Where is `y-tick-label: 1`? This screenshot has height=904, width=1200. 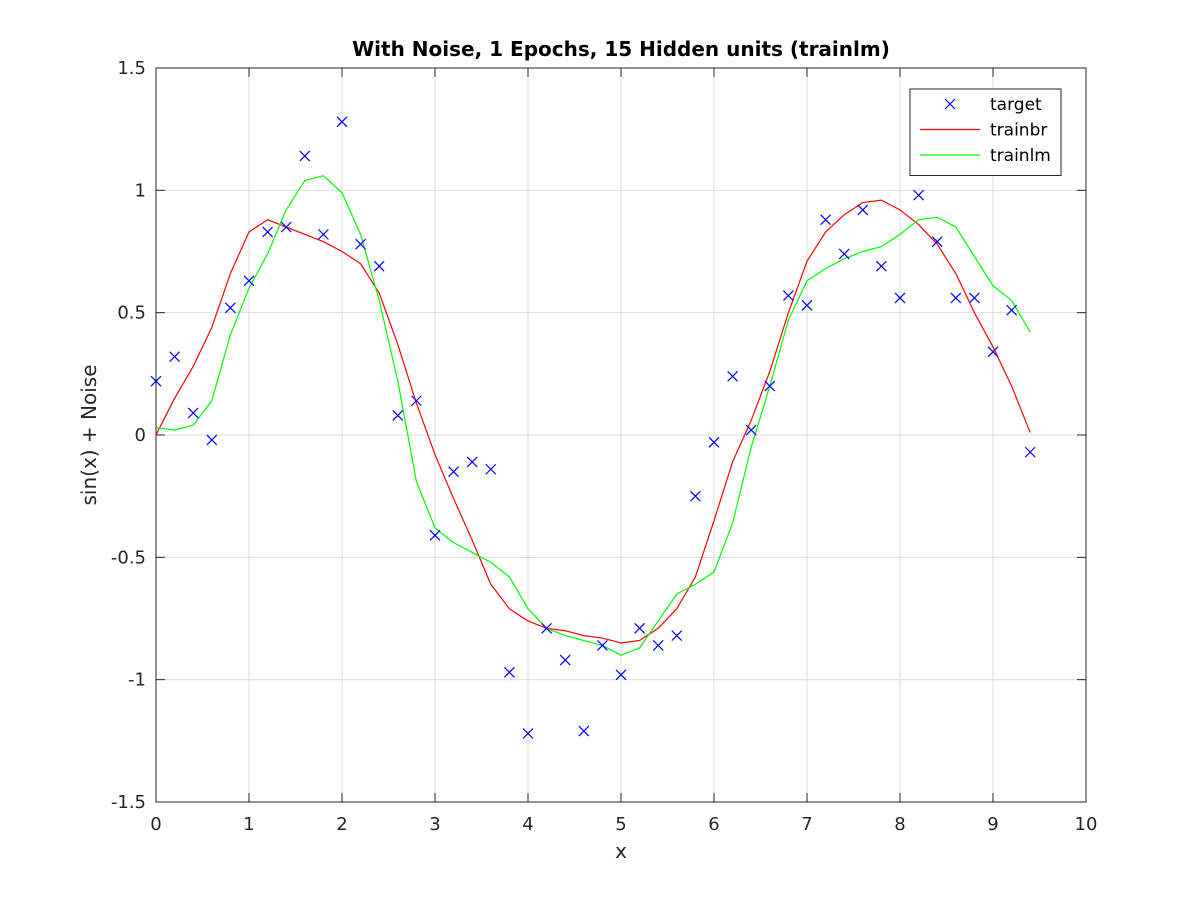 y-tick-label: 1 is located at coordinates (140, 190).